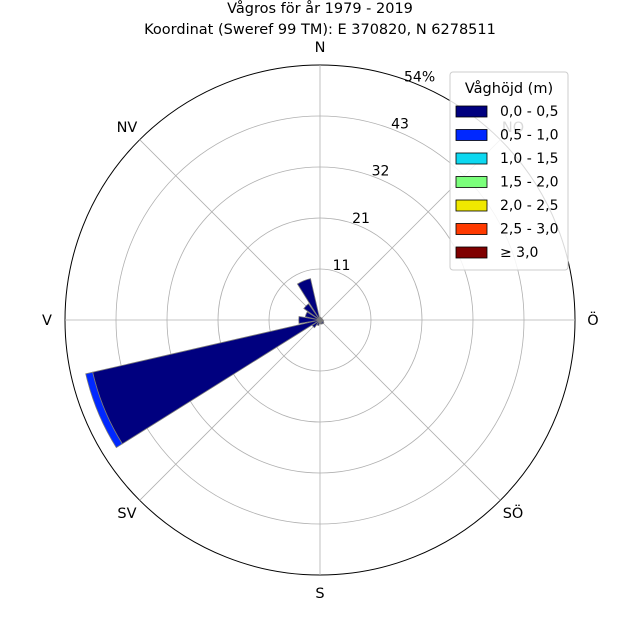 This screenshot has height=640, width=640. Describe the element at coordinates (342, 266) in the screenshot. I see `radial-tick-label: 11` at that location.